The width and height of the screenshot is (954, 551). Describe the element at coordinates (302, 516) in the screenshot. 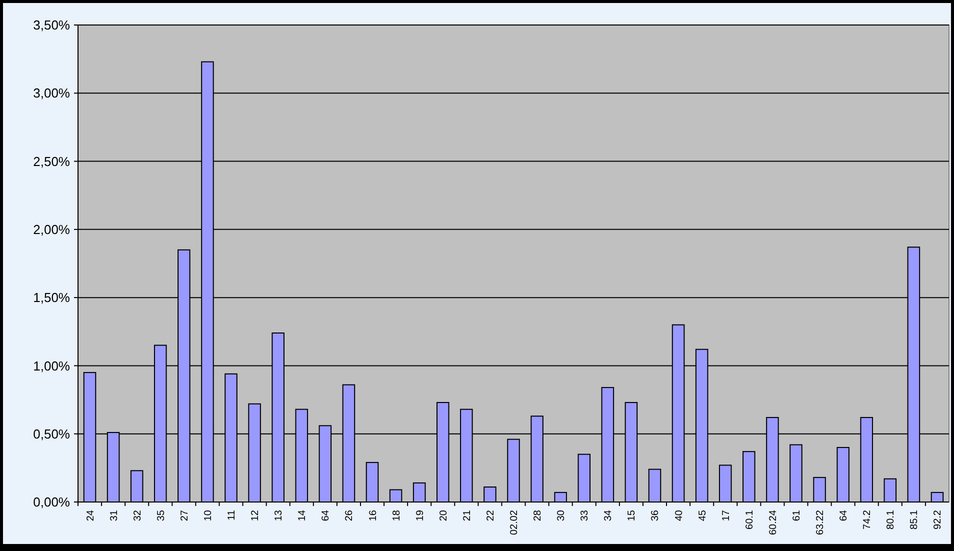

I see `x-tick-label: 14` at that location.